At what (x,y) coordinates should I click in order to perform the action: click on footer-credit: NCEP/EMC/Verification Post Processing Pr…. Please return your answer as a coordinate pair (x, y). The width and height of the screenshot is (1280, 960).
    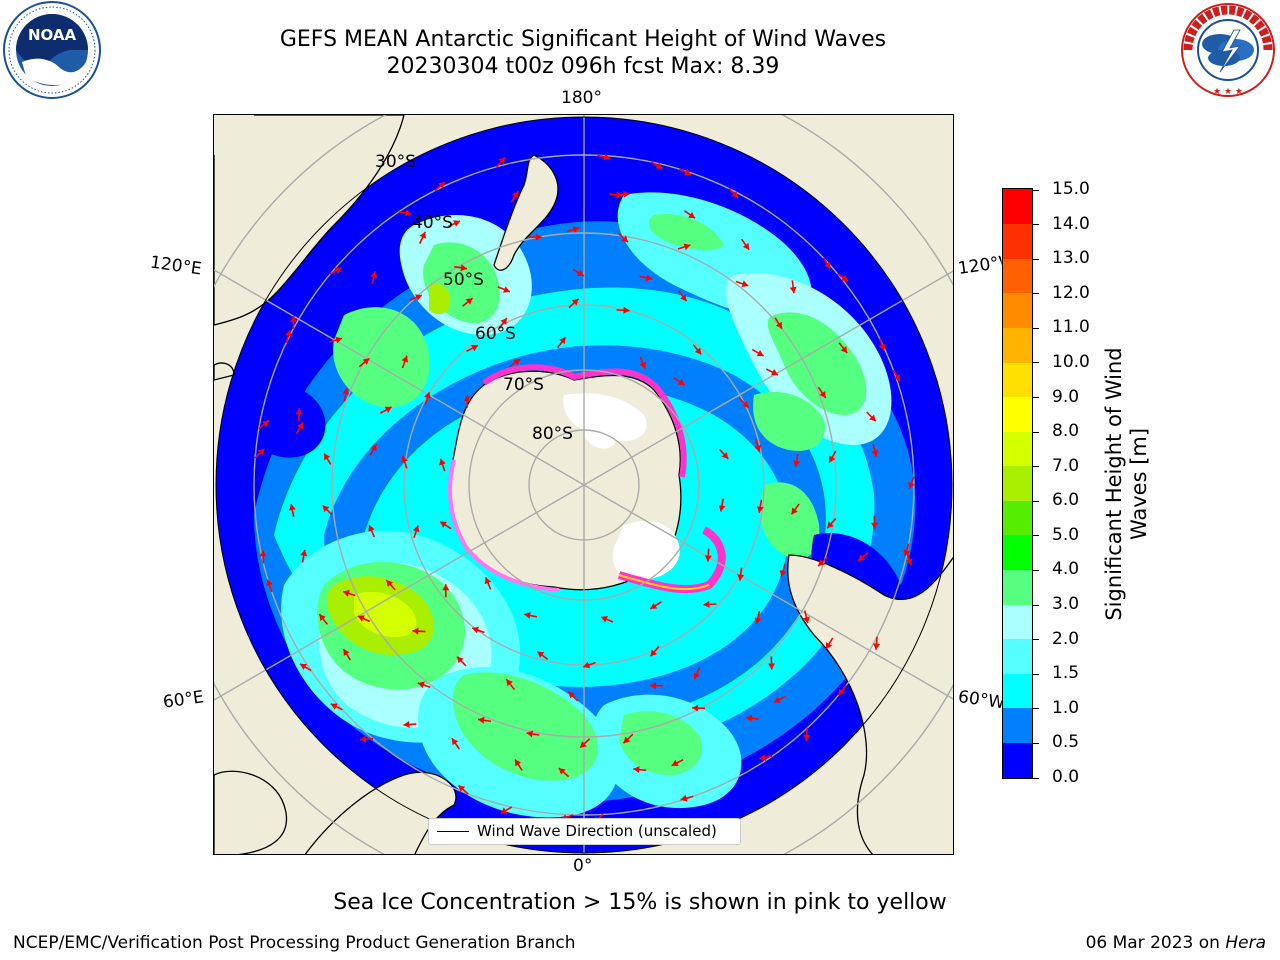
    Looking at the image, I should click on (294, 943).